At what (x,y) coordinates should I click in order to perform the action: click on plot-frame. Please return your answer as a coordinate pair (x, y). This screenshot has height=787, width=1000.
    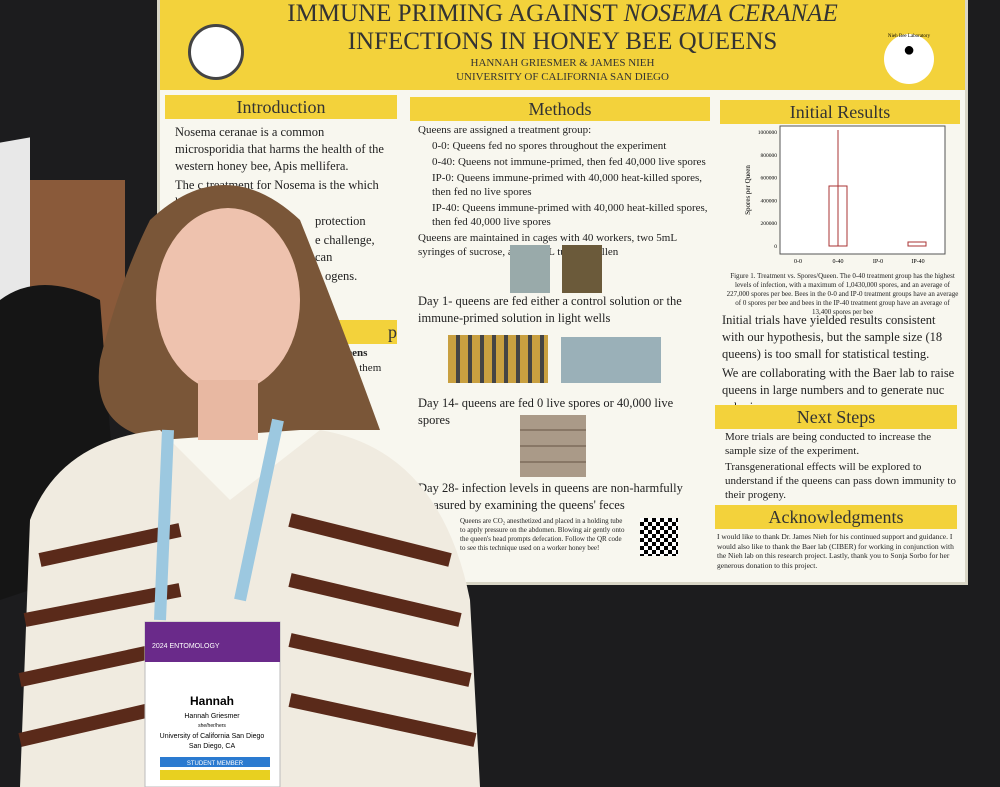
    Looking at the image, I should click on (862, 190).